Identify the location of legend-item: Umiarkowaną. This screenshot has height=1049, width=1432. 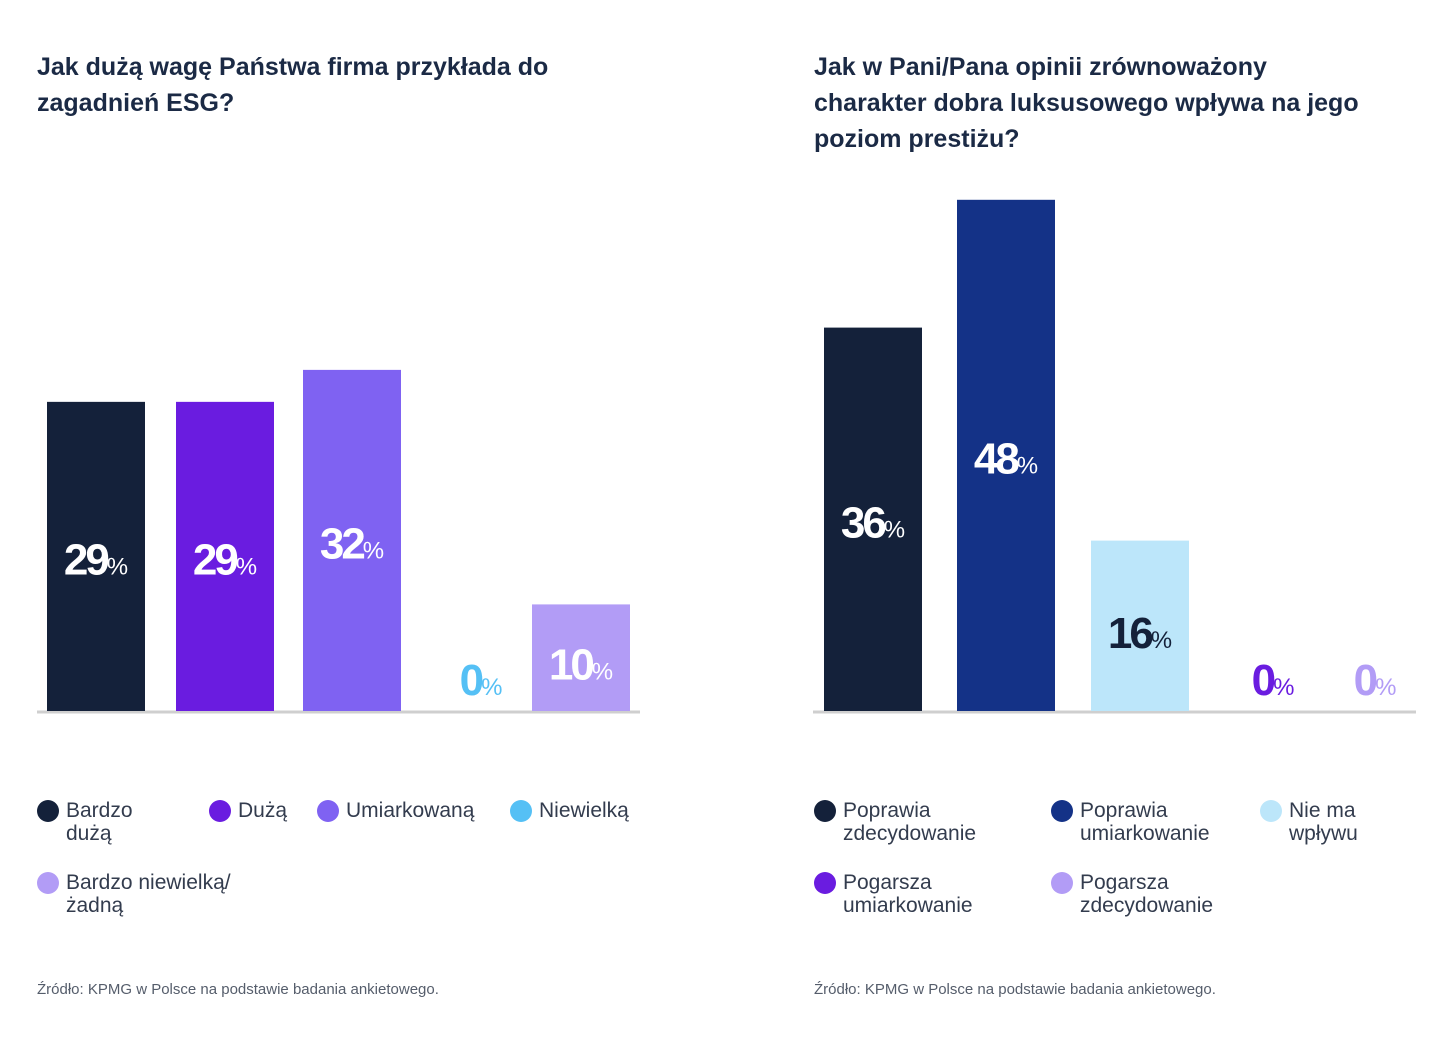
(395, 810).